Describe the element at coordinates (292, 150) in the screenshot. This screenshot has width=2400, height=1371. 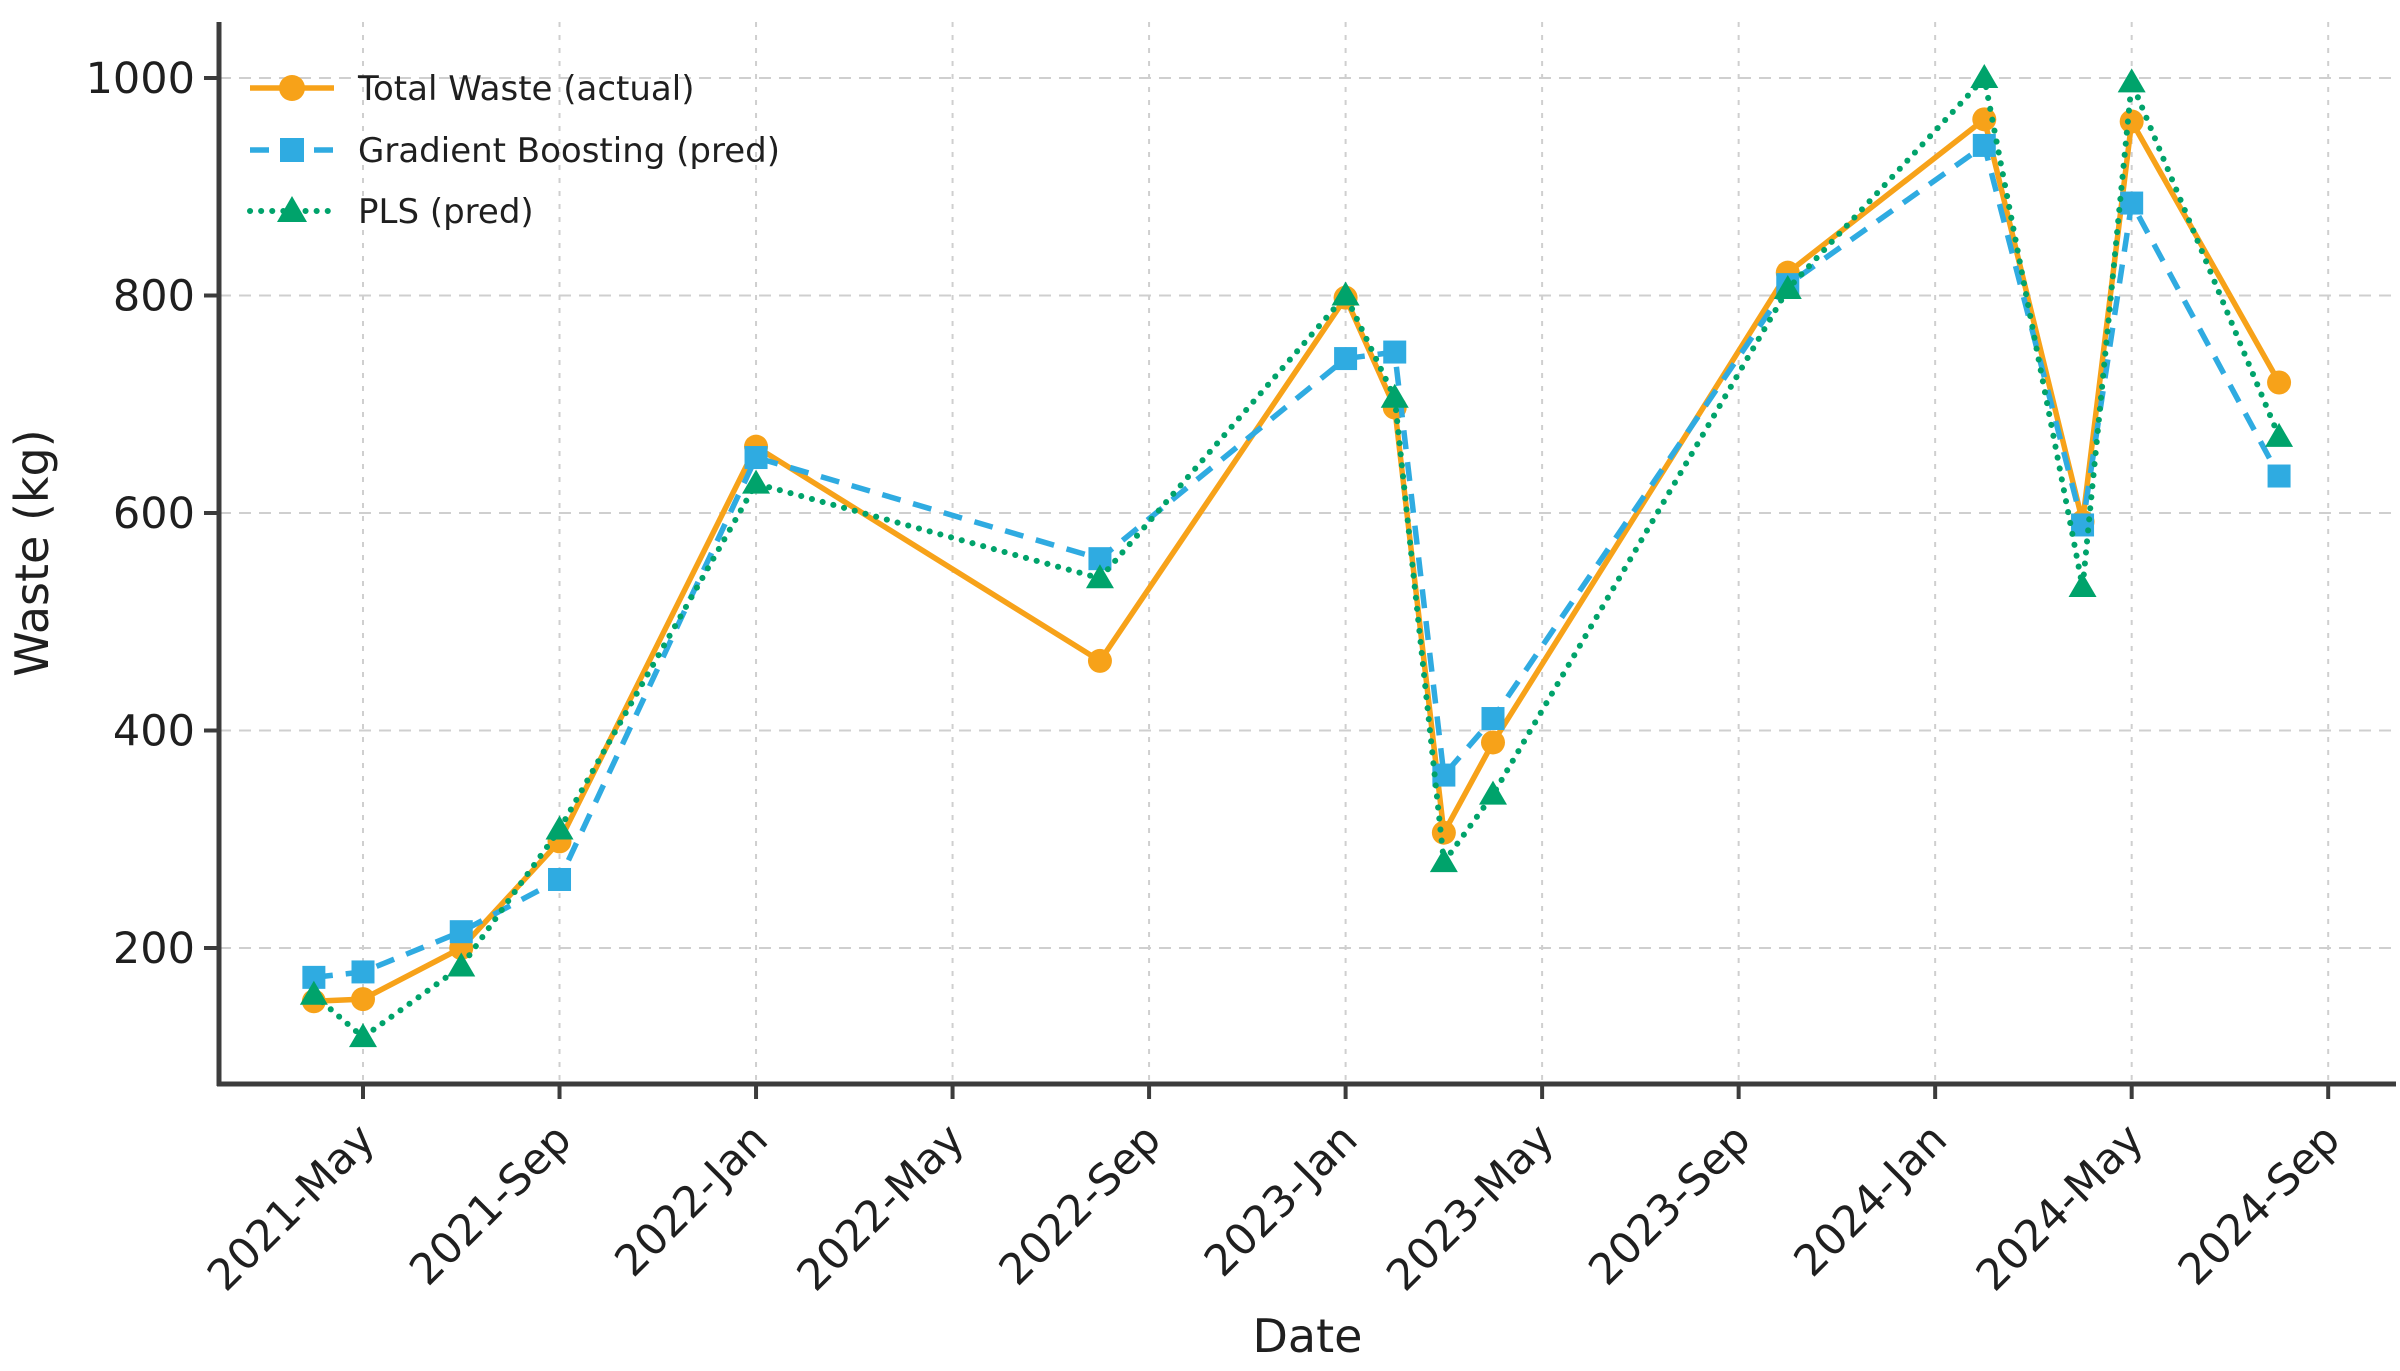
I see `legend-marker-square` at that location.